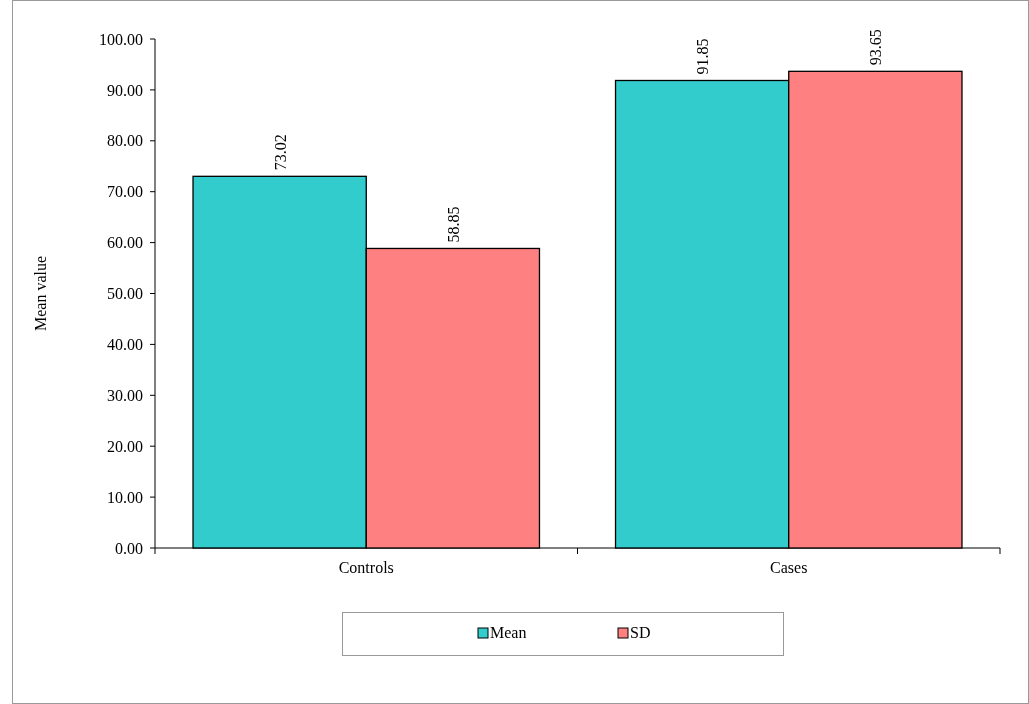 The image size is (1029, 704). What do you see at coordinates (125, 446) in the screenshot?
I see `y-tick-label: 20.00` at bounding box center [125, 446].